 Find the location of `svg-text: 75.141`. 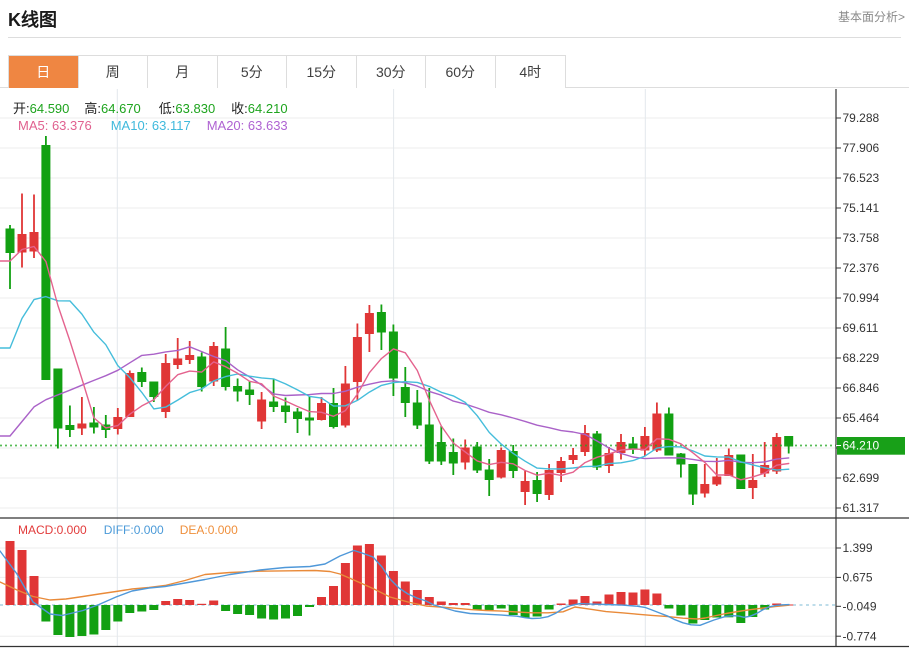

svg-text: 75.141 is located at coordinates (861, 208).